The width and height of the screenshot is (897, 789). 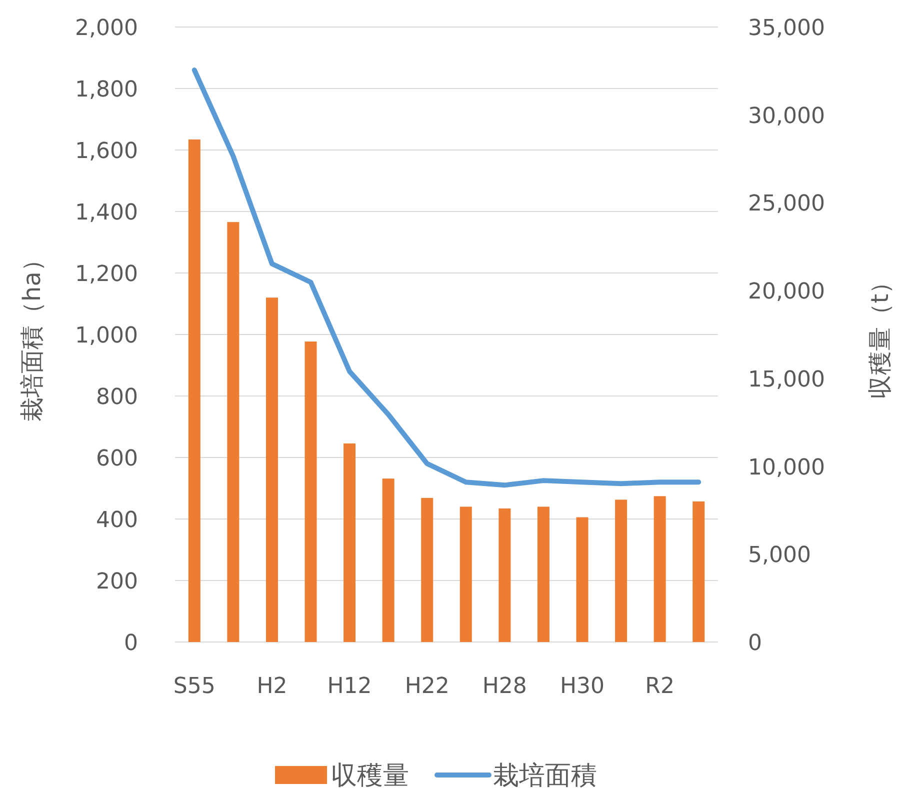 I want to click on y-tick-label: 1,400, so click(x=106, y=213).